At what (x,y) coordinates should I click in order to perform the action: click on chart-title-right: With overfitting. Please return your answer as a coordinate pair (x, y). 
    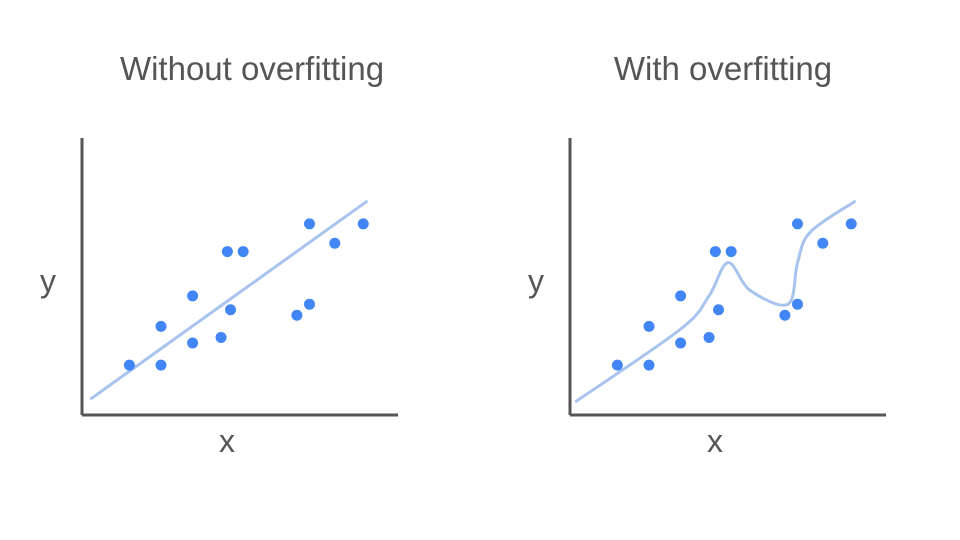
    Looking at the image, I should click on (723, 68).